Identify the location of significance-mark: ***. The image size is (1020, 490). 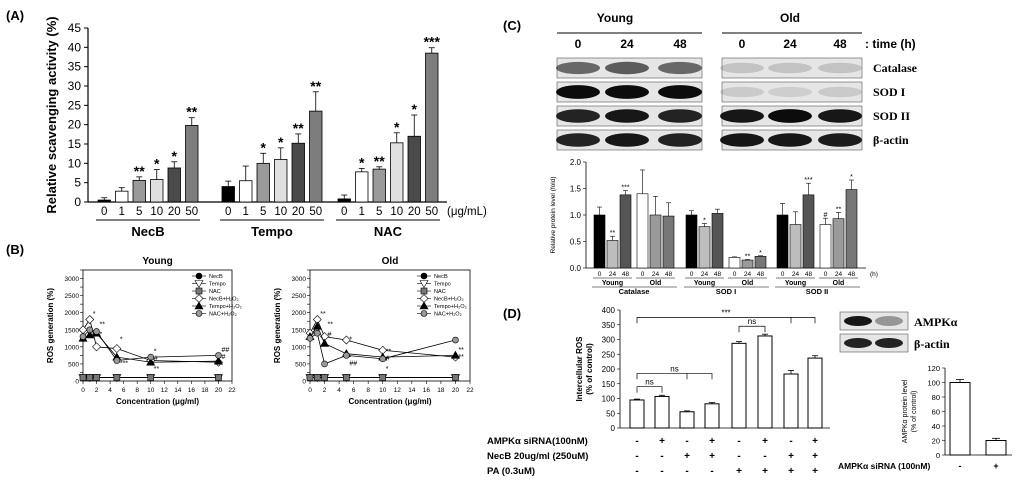
(432, 42).